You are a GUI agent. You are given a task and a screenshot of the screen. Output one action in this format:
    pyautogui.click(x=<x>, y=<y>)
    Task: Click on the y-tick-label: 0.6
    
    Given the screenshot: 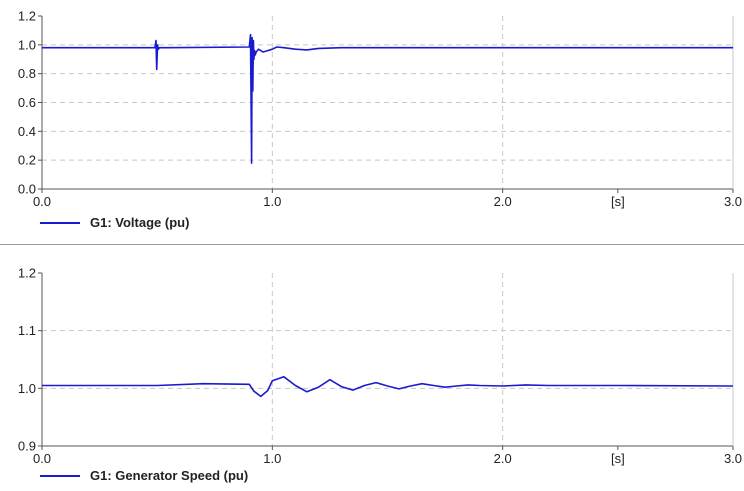 What is the action you would take?
    pyautogui.click(x=27, y=102)
    